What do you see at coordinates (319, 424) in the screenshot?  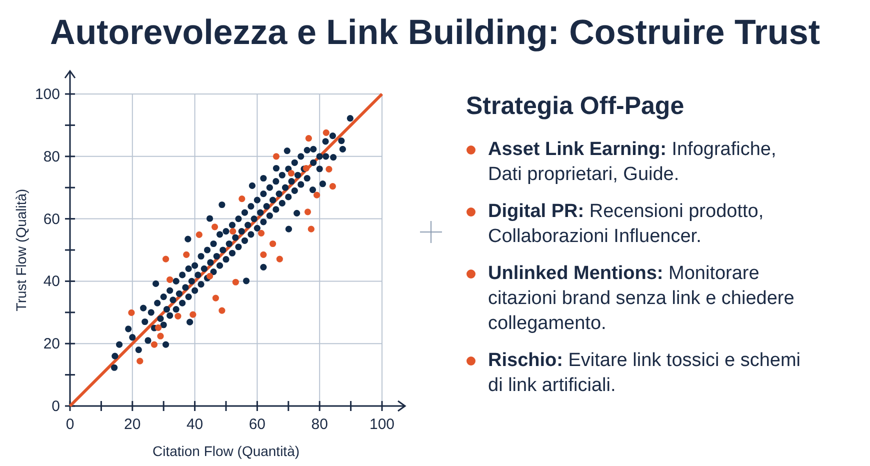 I see `x-tick-label: 80` at bounding box center [319, 424].